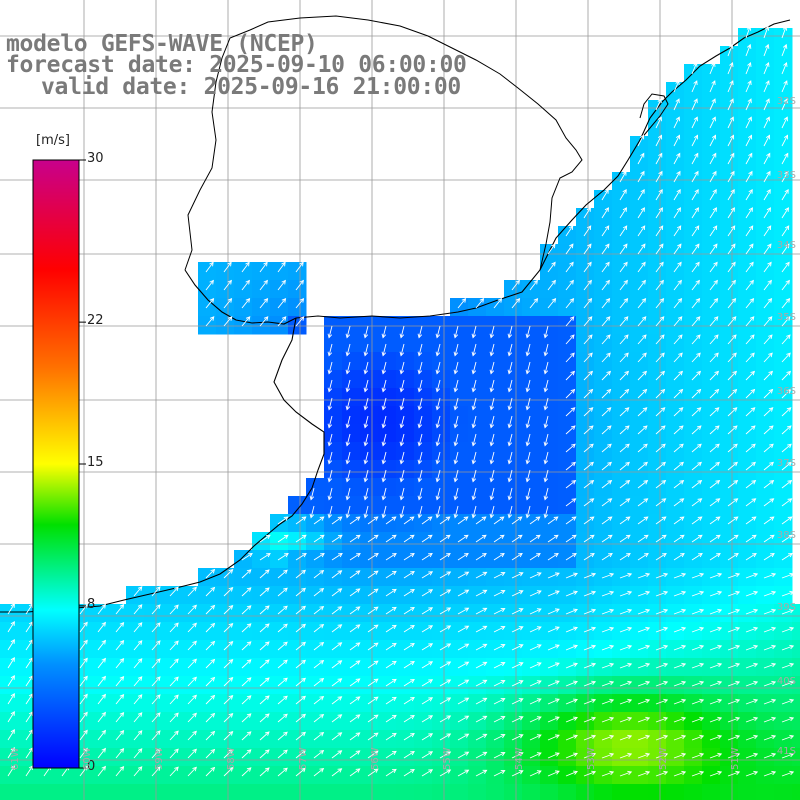 This screenshot has width=800, height=800. Describe the element at coordinates (53, 140) in the screenshot. I see `colorbar-units: [m/s]` at that location.